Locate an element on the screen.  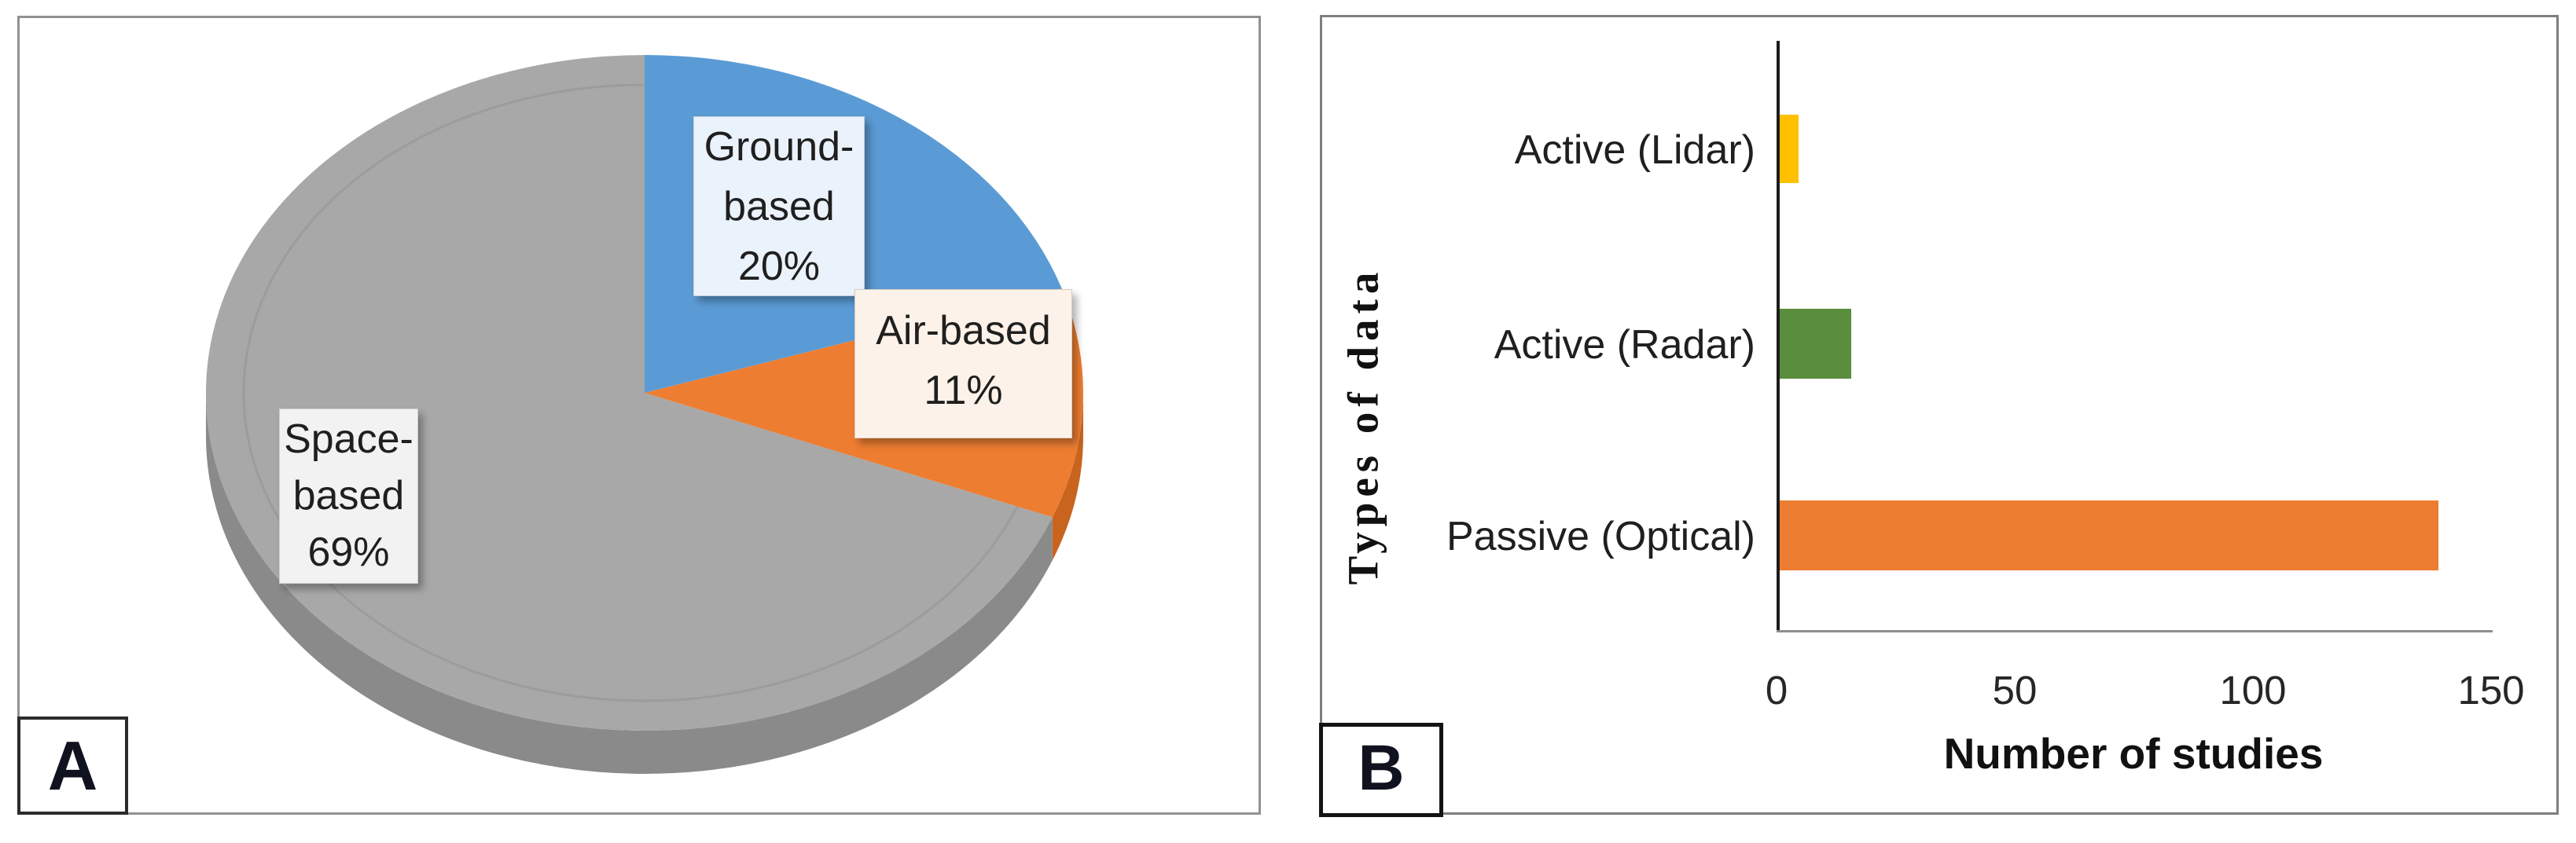
bar-passive-optical is located at coordinates (2109, 535).